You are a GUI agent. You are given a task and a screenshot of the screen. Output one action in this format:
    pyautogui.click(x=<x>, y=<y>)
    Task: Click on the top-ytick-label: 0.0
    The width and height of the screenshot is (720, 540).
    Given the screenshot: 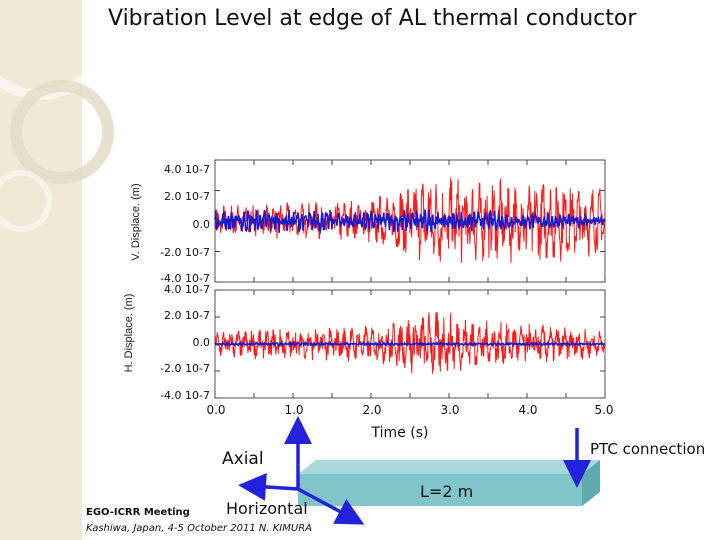 What is the action you would take?
    pyautogui.click(x=202, y=224)
    